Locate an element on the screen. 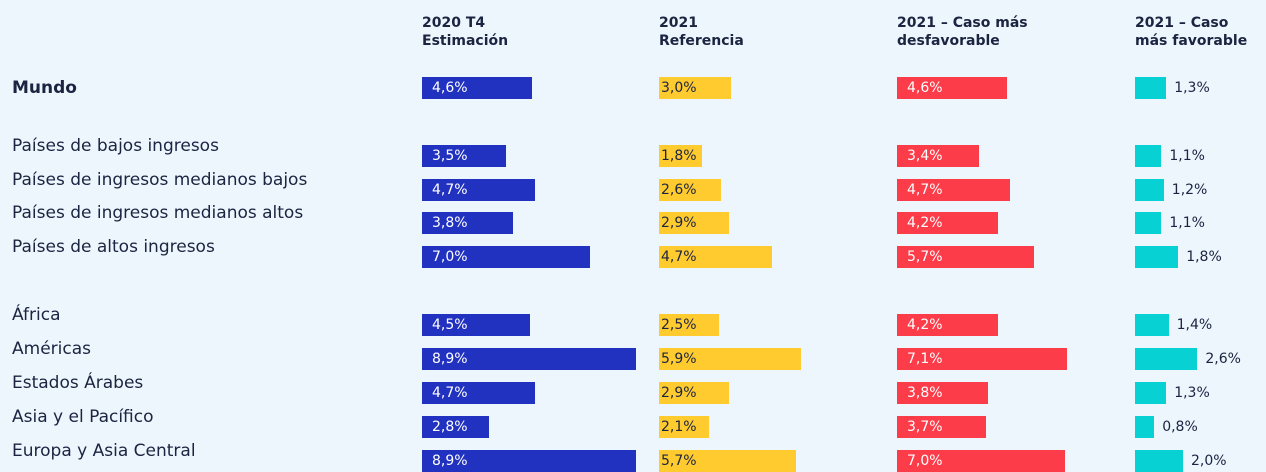 The width and height of the screenshot is (1266, 472). value-label: 3,0% is located at coordinates (679, 88).